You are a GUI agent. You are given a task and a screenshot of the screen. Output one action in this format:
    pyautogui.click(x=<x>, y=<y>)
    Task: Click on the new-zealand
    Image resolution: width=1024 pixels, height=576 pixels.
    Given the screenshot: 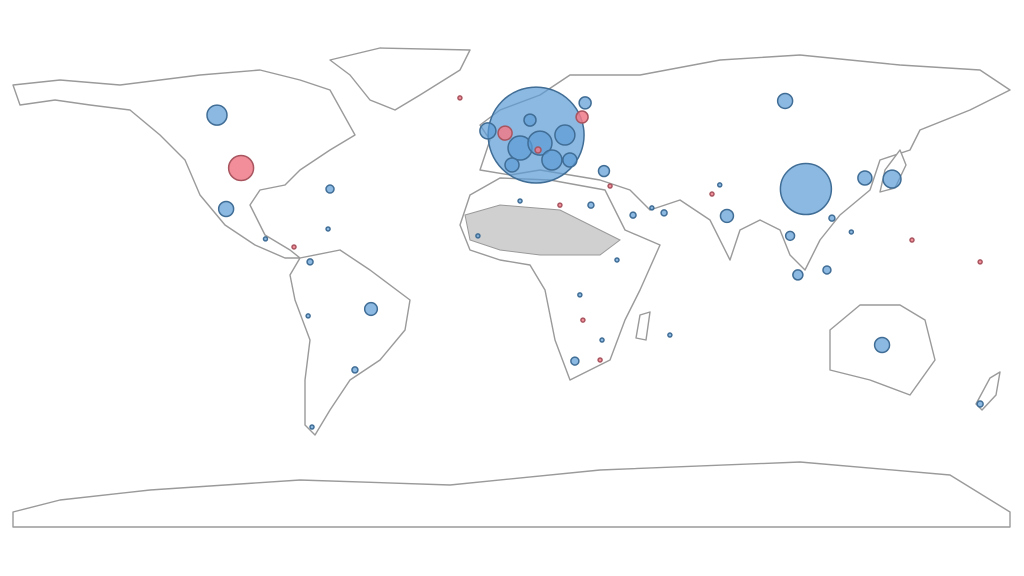 What is the action you would take?
    pyautogui.click(x=988, y=391)
    